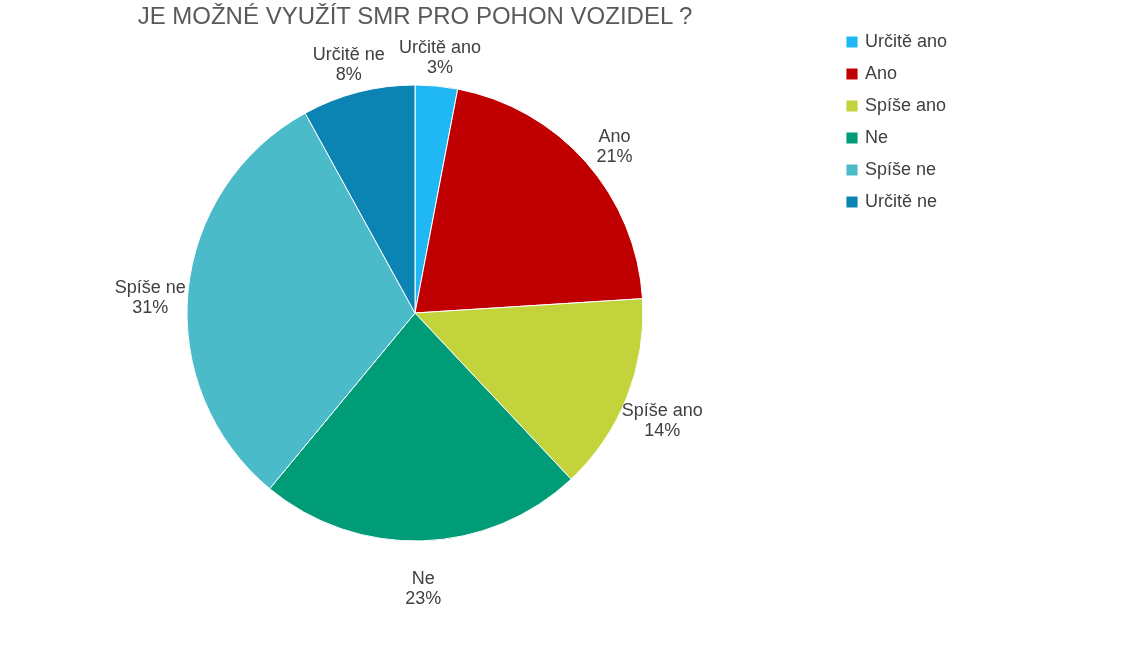  I want to click on slice-label: Ne, so click(423, 577).